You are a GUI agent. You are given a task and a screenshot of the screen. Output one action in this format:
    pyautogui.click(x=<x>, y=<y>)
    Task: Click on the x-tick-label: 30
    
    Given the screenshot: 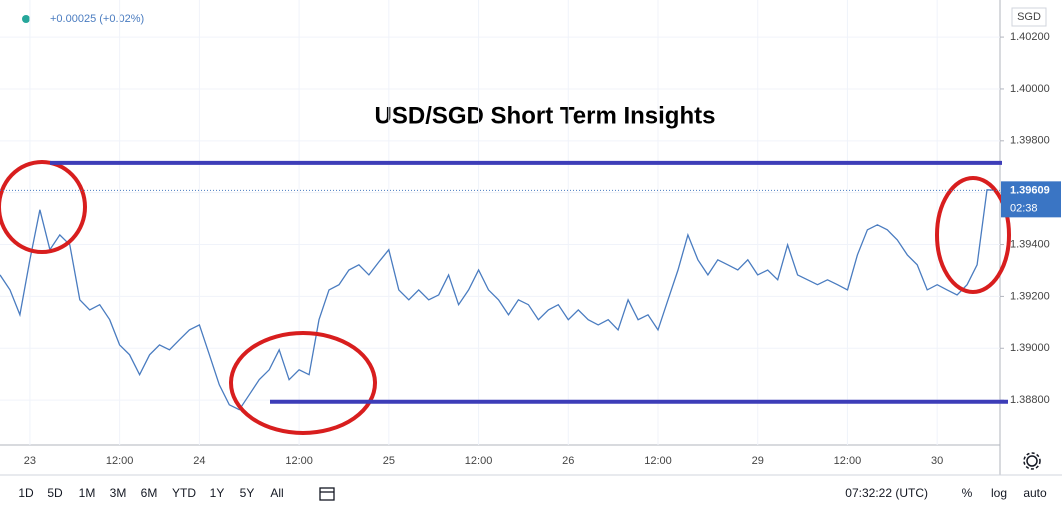 What is the action you would take?
    pyautogui.click(x=937, y=461)
    